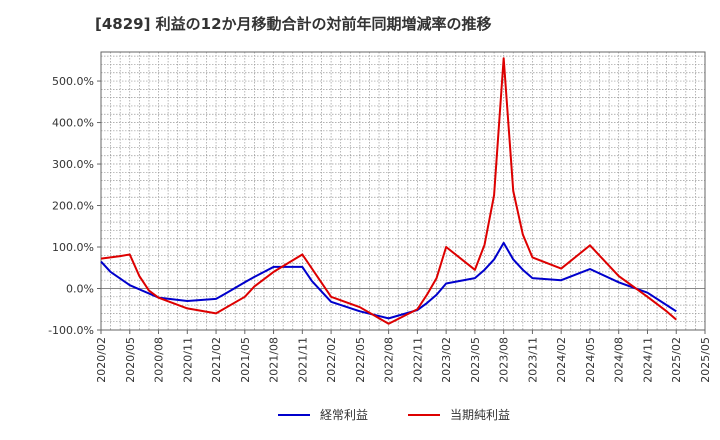 The width and height of the screenshot is (720, 440). I want to click on x-tick-label: 2023/08, so click(504, 360).